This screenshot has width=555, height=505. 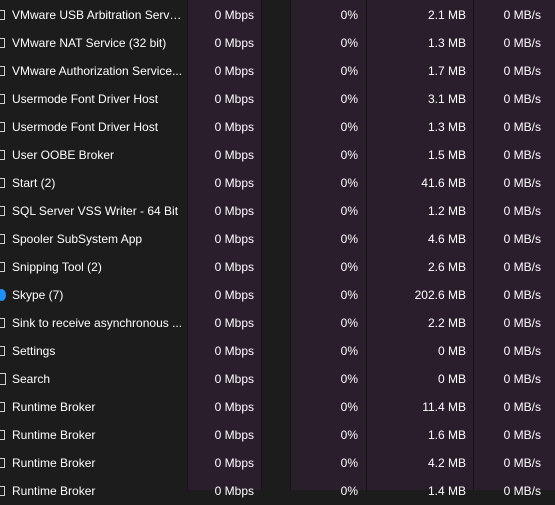 I want to click on memory-value: 3.1 MB, so click(x=446, y=99).